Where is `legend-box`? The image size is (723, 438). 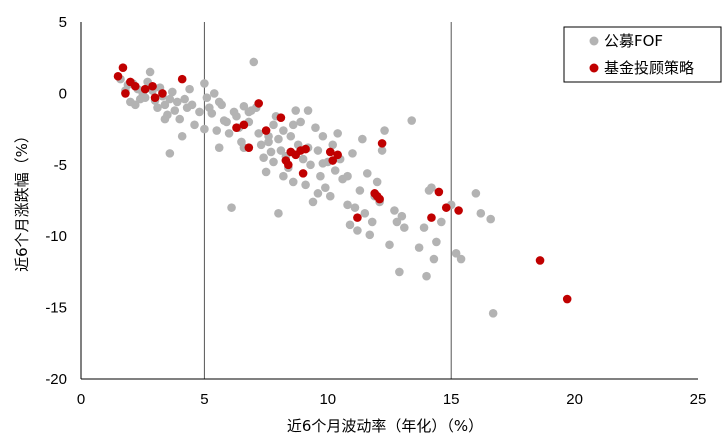
legend-box is located at coordinates (642, 54).